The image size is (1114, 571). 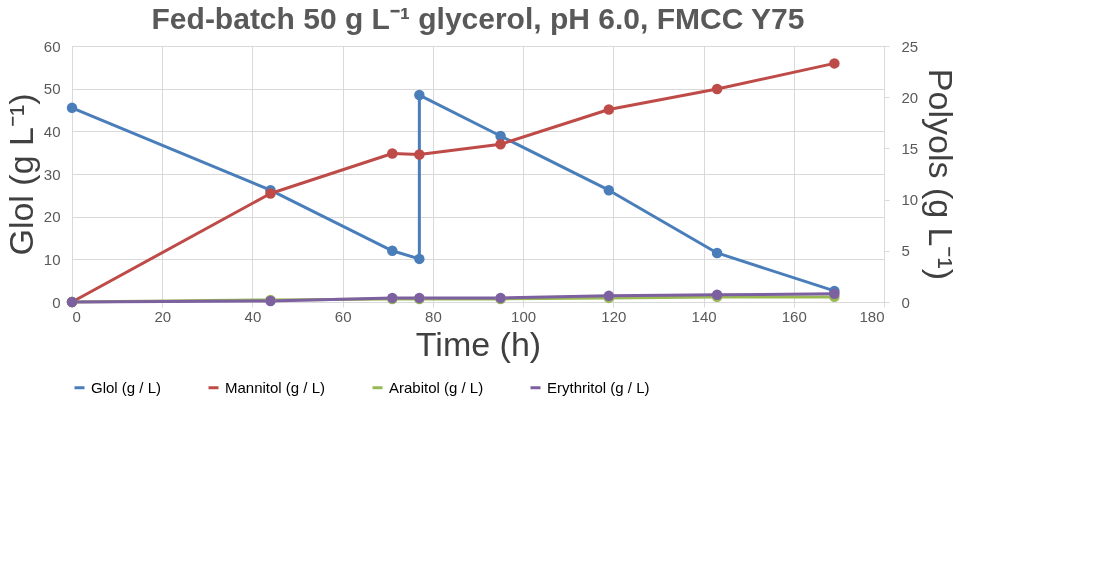 I want to click on x-tick-label: 40, so click(x=253, y=316).